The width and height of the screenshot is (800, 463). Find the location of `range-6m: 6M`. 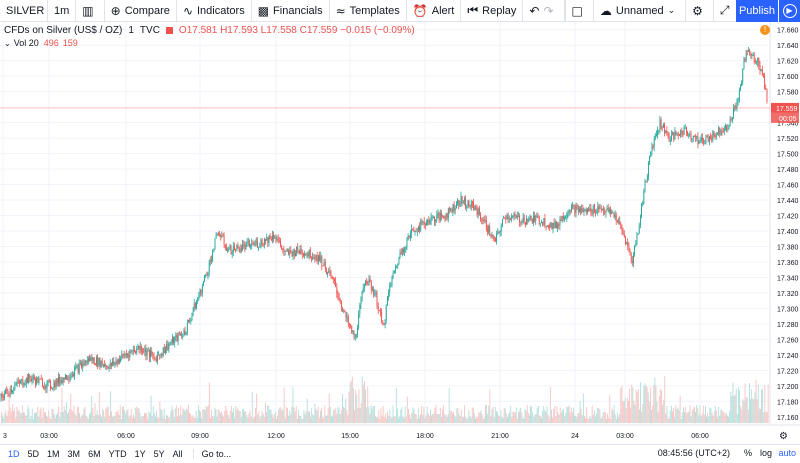

range-6m: 6M is located at coordinates (94, 454).